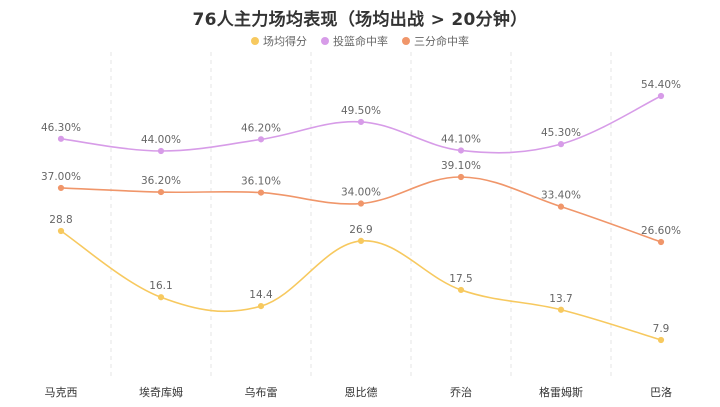 The height and width of the screenshot is (407, 720). What do you see at coordinates (61, 128) in the screenshot?
I see `data-label: 46.30%` at bounding box center [61, 128].